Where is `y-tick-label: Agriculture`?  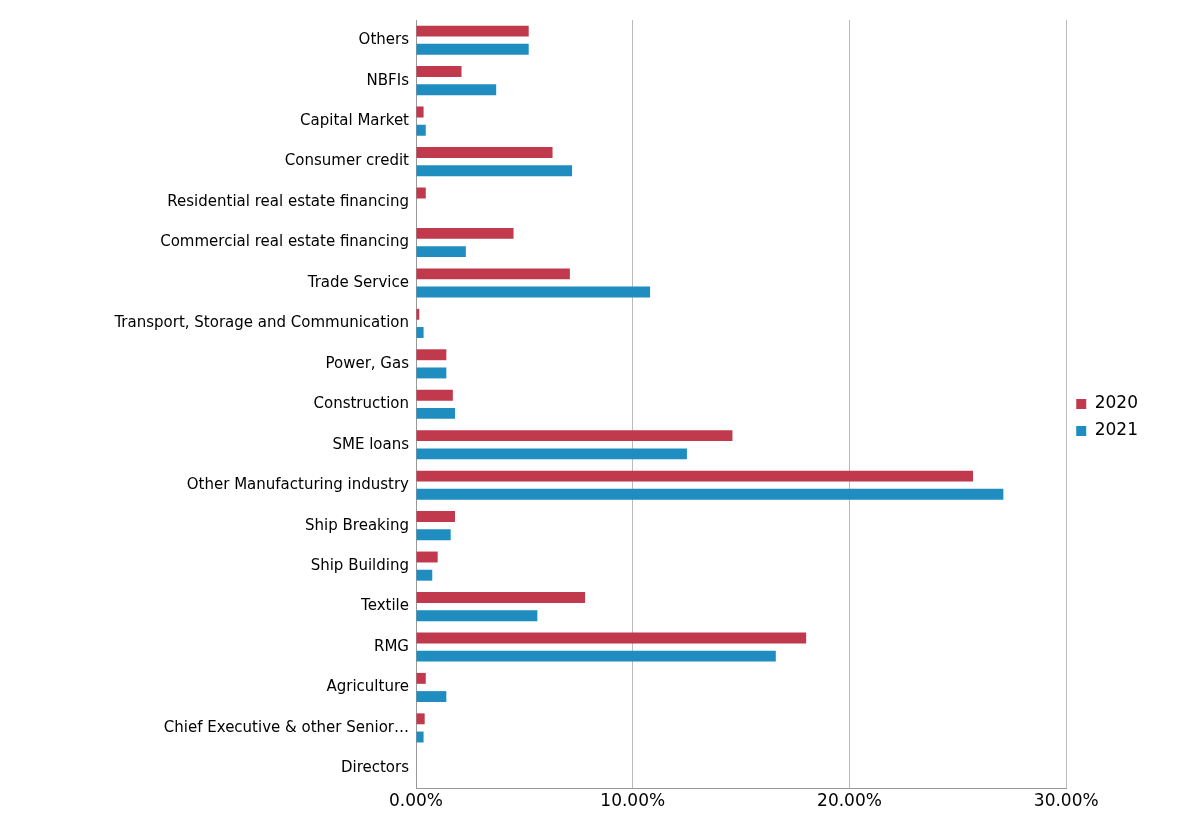 y-tick-label: Agriculture is located at coordinates (367, 686).